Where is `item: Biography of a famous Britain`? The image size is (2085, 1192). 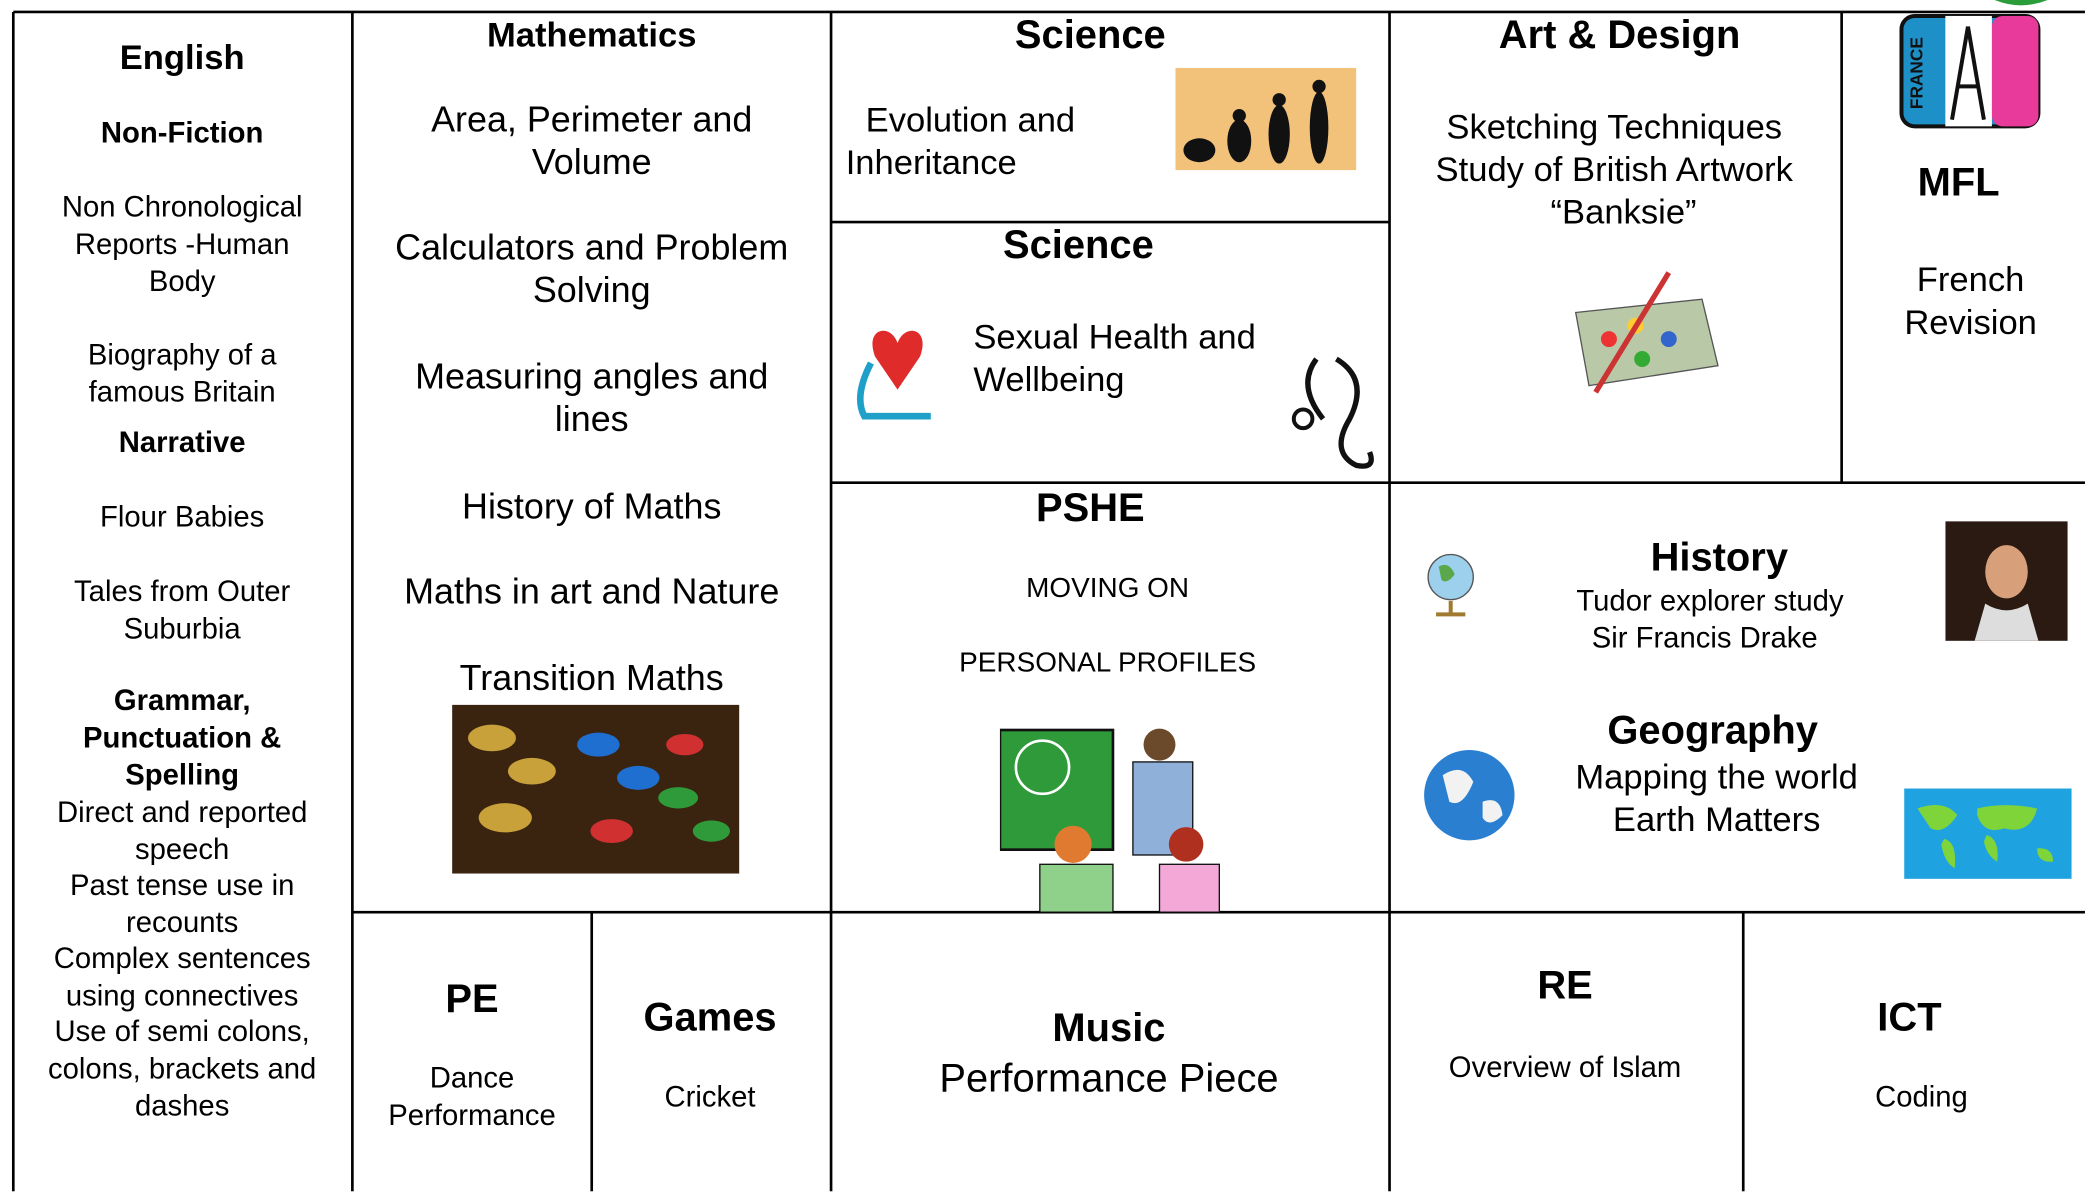
item: Biography of a famous Britain is located at coordinates (182, 373).